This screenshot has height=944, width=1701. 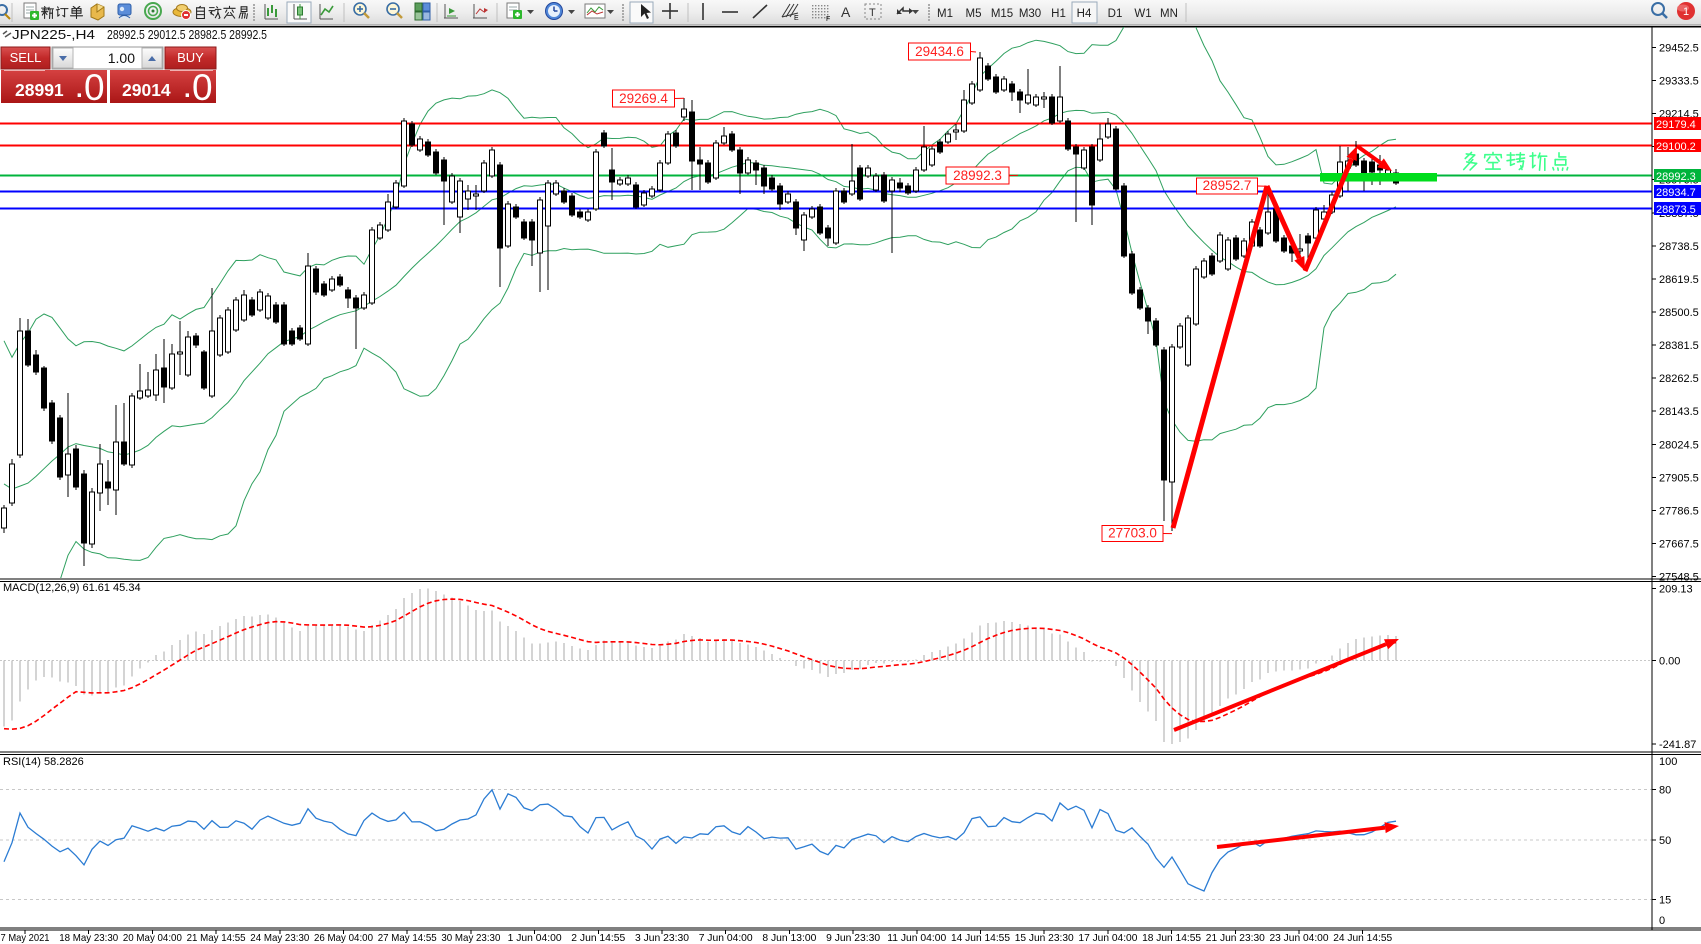 What do you see at coordinates (1679, 346) in the screenshot?
I see `svg-text: 28381.5` at bounding box center [1679, 346].